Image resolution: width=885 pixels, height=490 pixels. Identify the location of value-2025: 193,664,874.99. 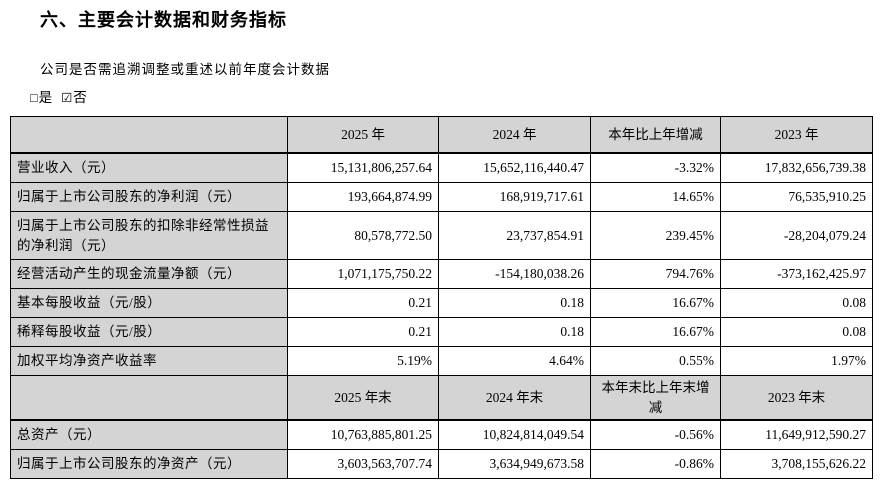
(363, 197).